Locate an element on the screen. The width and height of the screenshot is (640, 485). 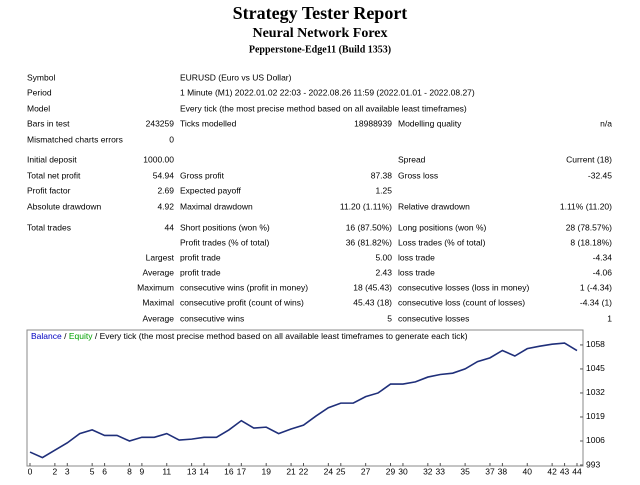
cell-label: Gross loss is located at coordinates (418, 175).